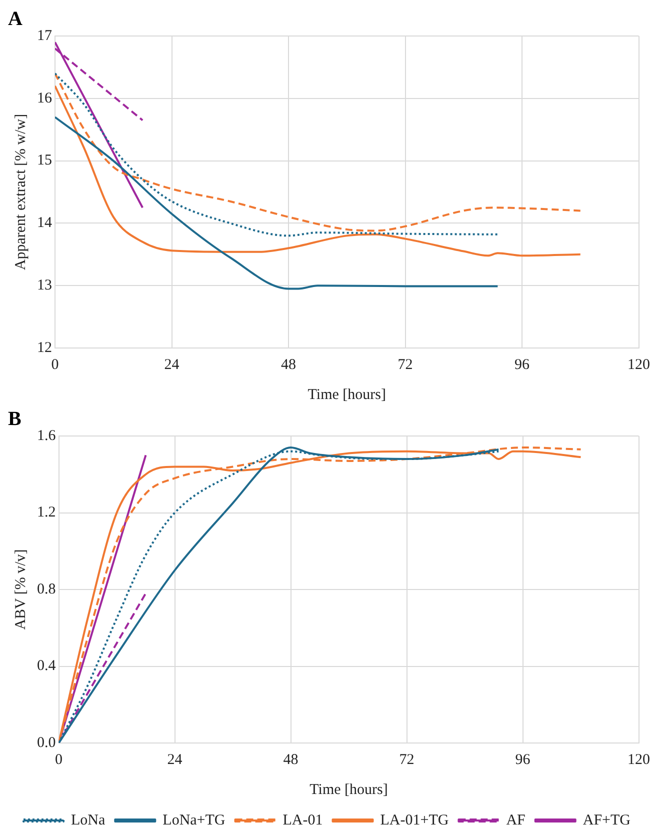  Describe the element at coordinates (46, 436) in the screenshot. I see `y-tick-label: 1.6` at that location.